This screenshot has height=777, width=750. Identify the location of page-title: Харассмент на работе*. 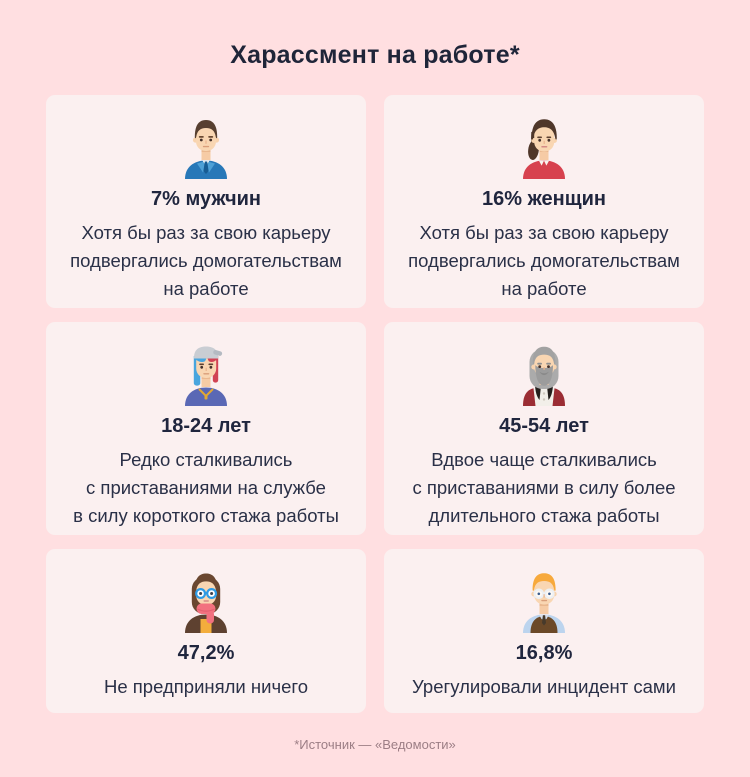
(375, 55).